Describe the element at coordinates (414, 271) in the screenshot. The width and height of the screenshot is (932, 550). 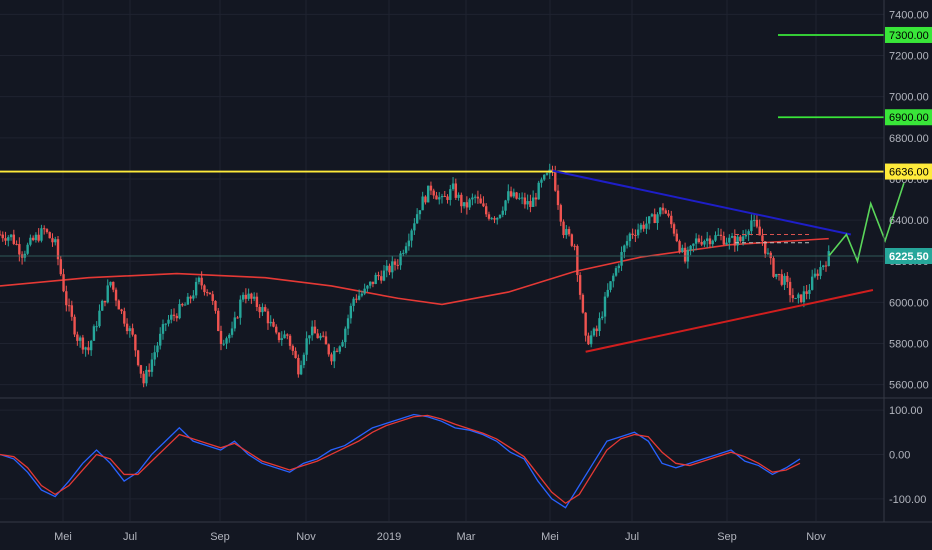
I see `moving-average-line` at that location.